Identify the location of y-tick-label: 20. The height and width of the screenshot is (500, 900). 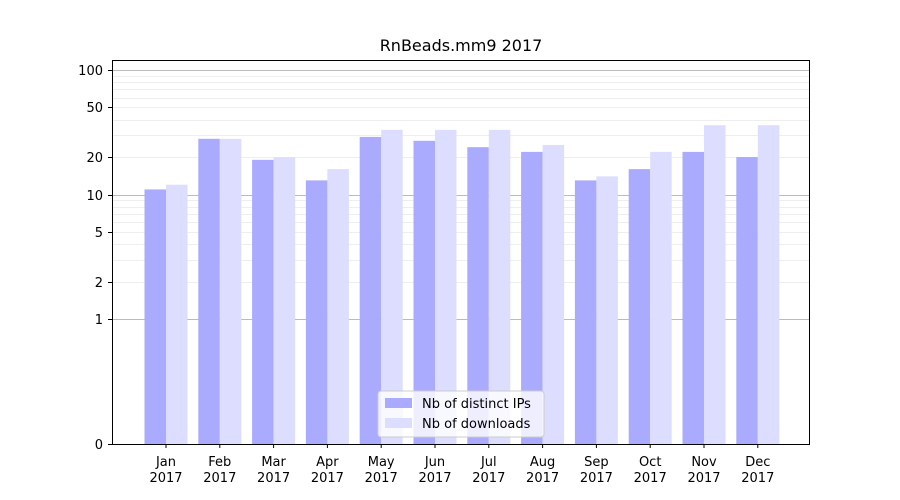
(94, 158).